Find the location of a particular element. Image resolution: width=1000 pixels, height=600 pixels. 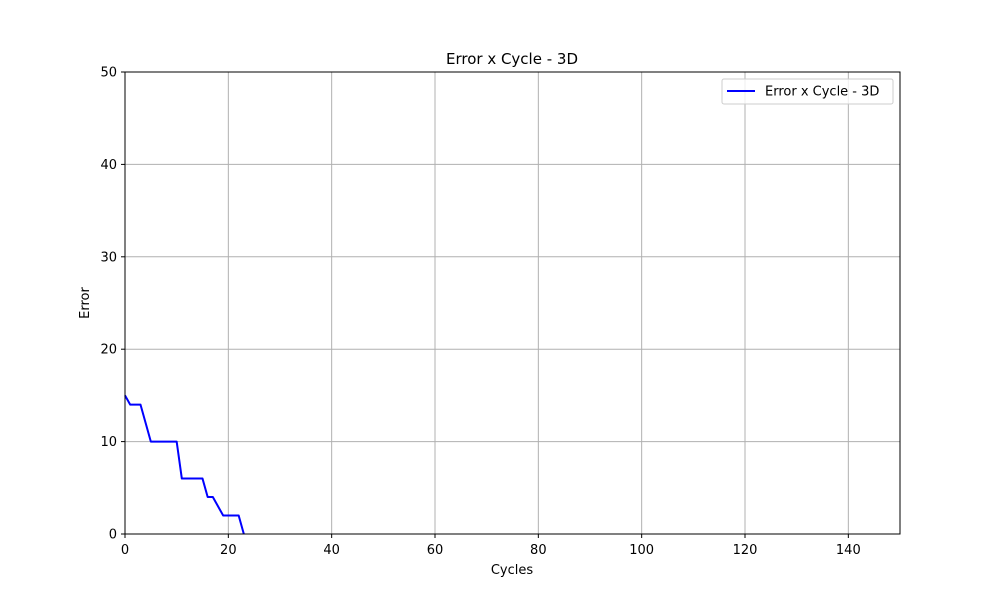

y-tick-label: 50 is located at coordinates (108, 73).